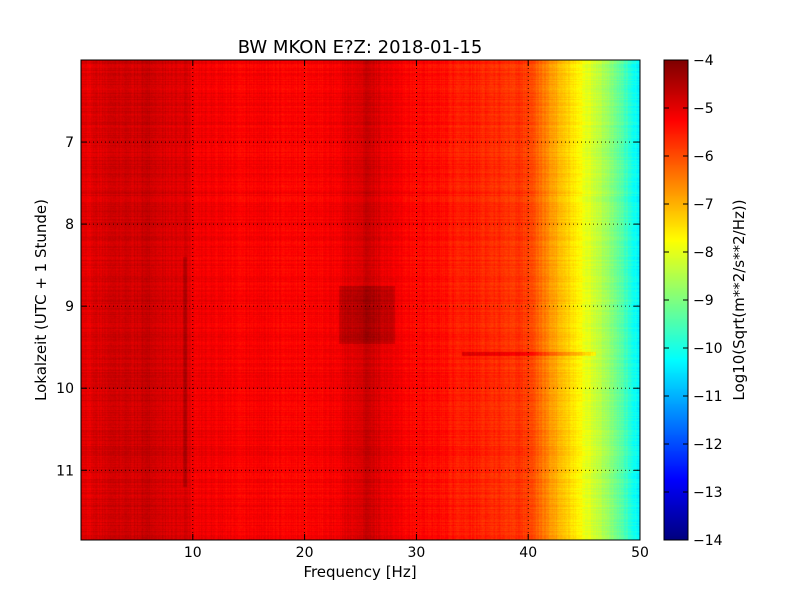  I want to click on colorbar-tick-label: −5, so click(703, 109).